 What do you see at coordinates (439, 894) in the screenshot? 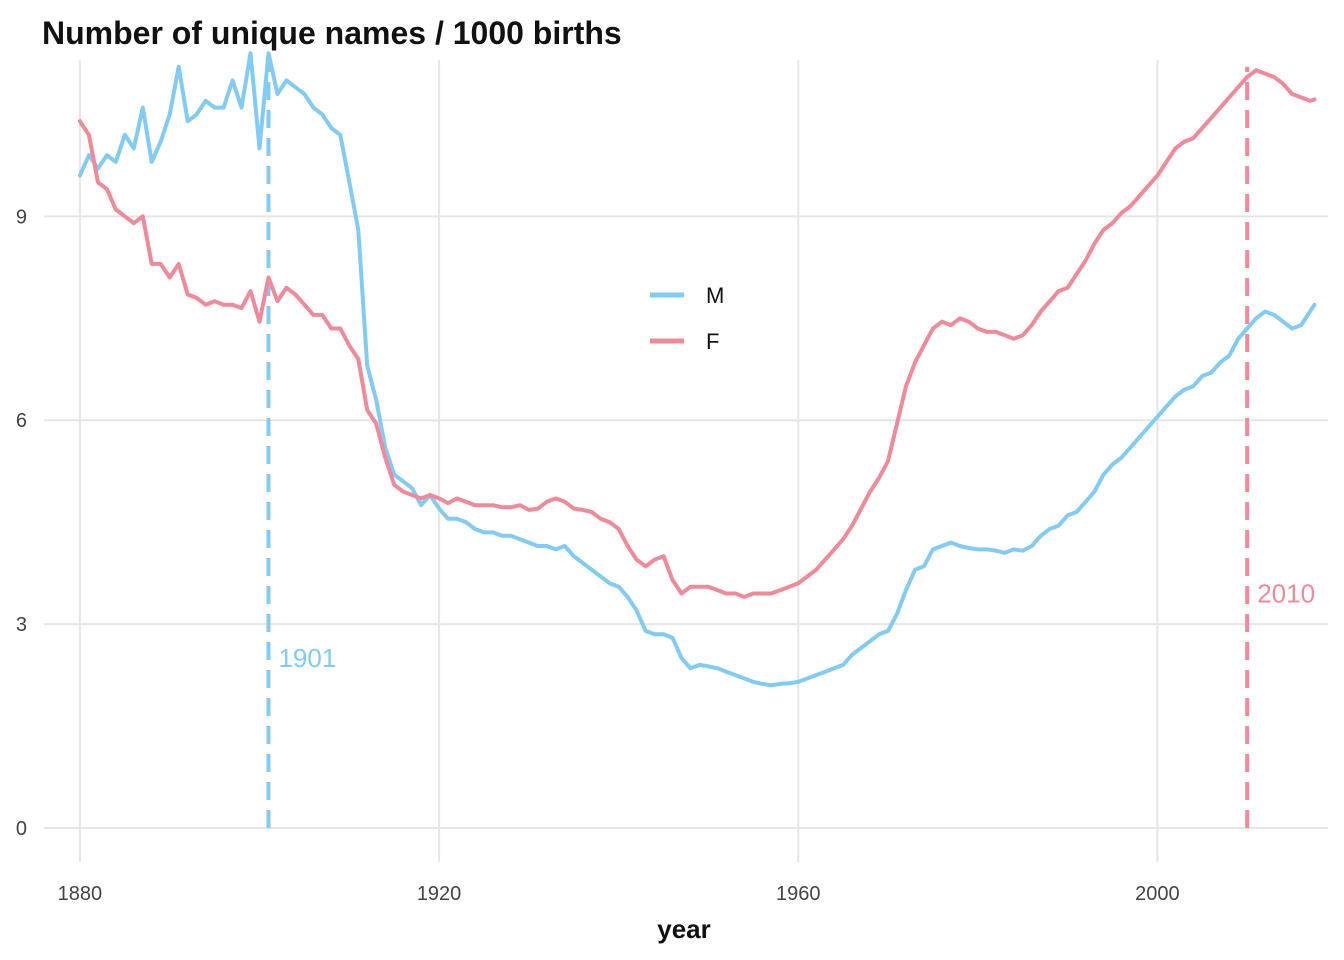
I see `x-tick-label: 1920` at bounding box center [439, 894].